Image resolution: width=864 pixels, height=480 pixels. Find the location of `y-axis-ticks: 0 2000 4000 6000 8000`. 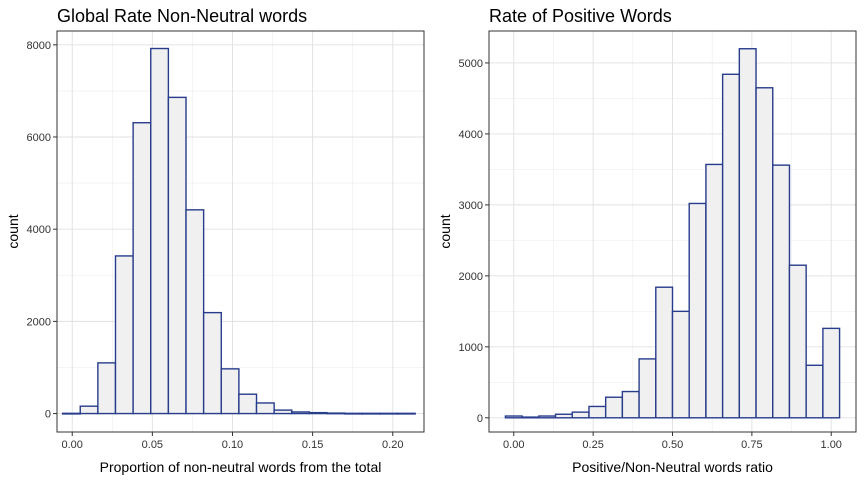

y-axis-ticks: 0 2000 4000 6000 8000 is located at coordinates (42, 230).